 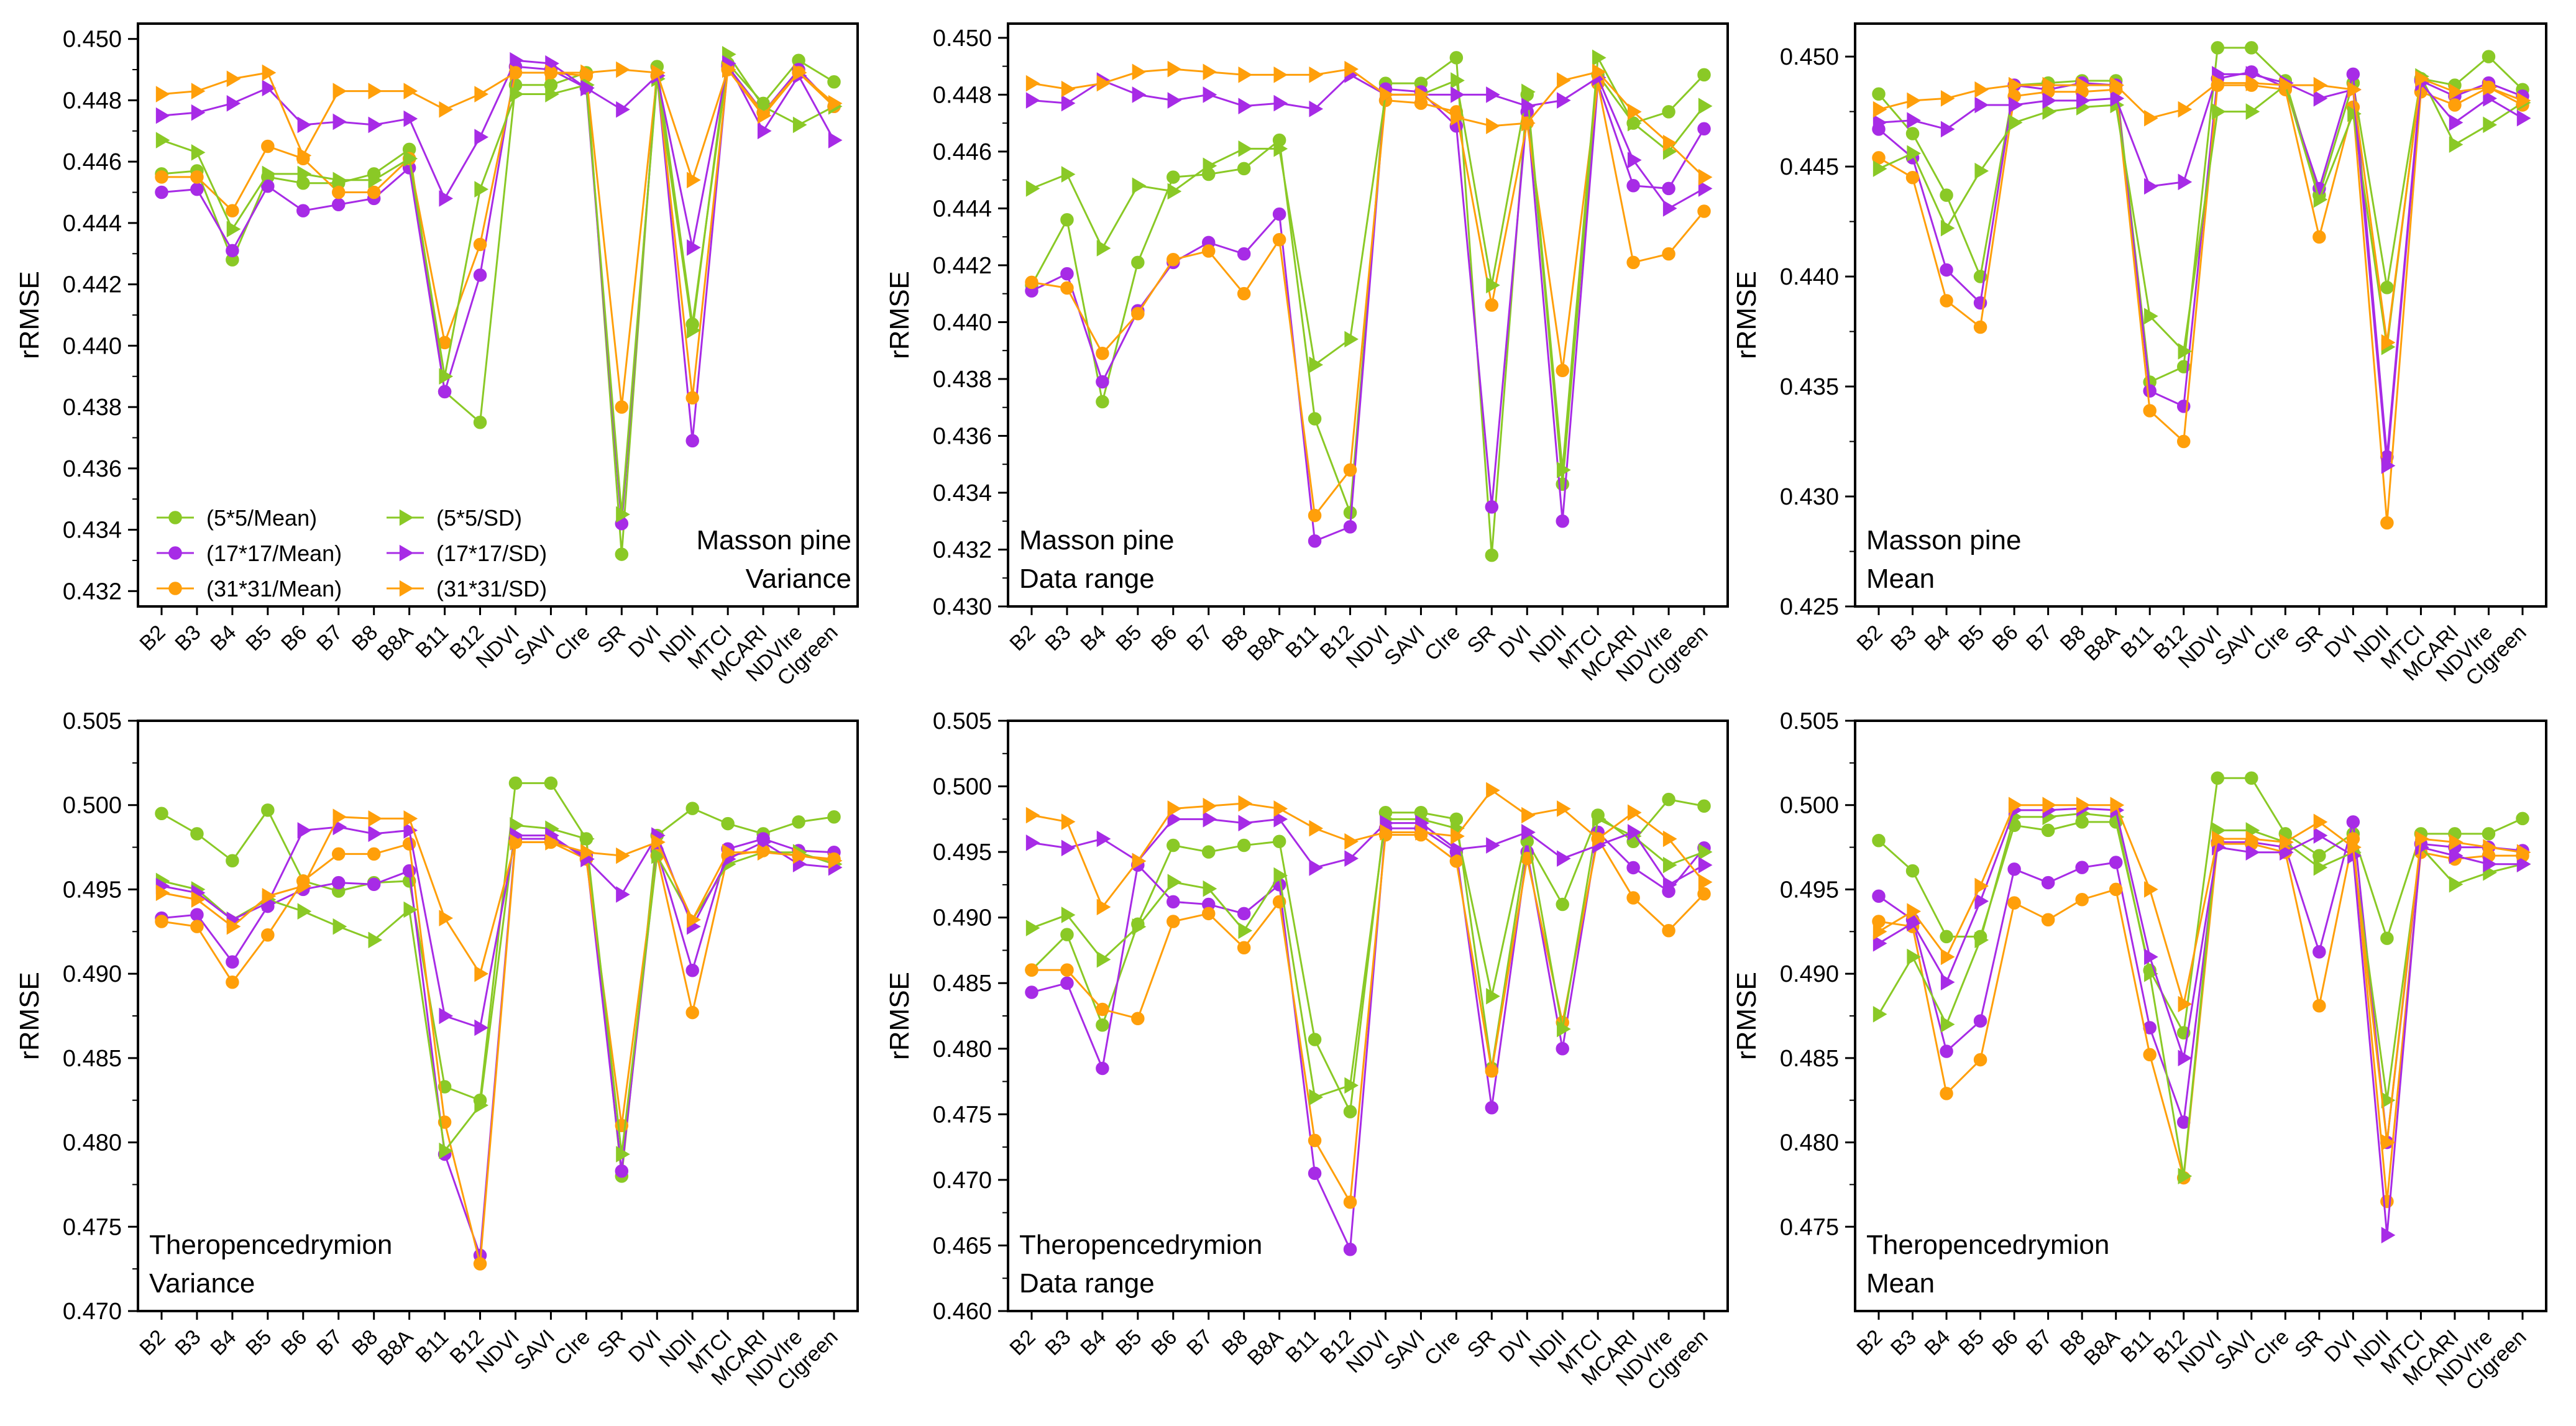 I want to click on y-axis-label: rRMSE, so click(x=29, y=1016).